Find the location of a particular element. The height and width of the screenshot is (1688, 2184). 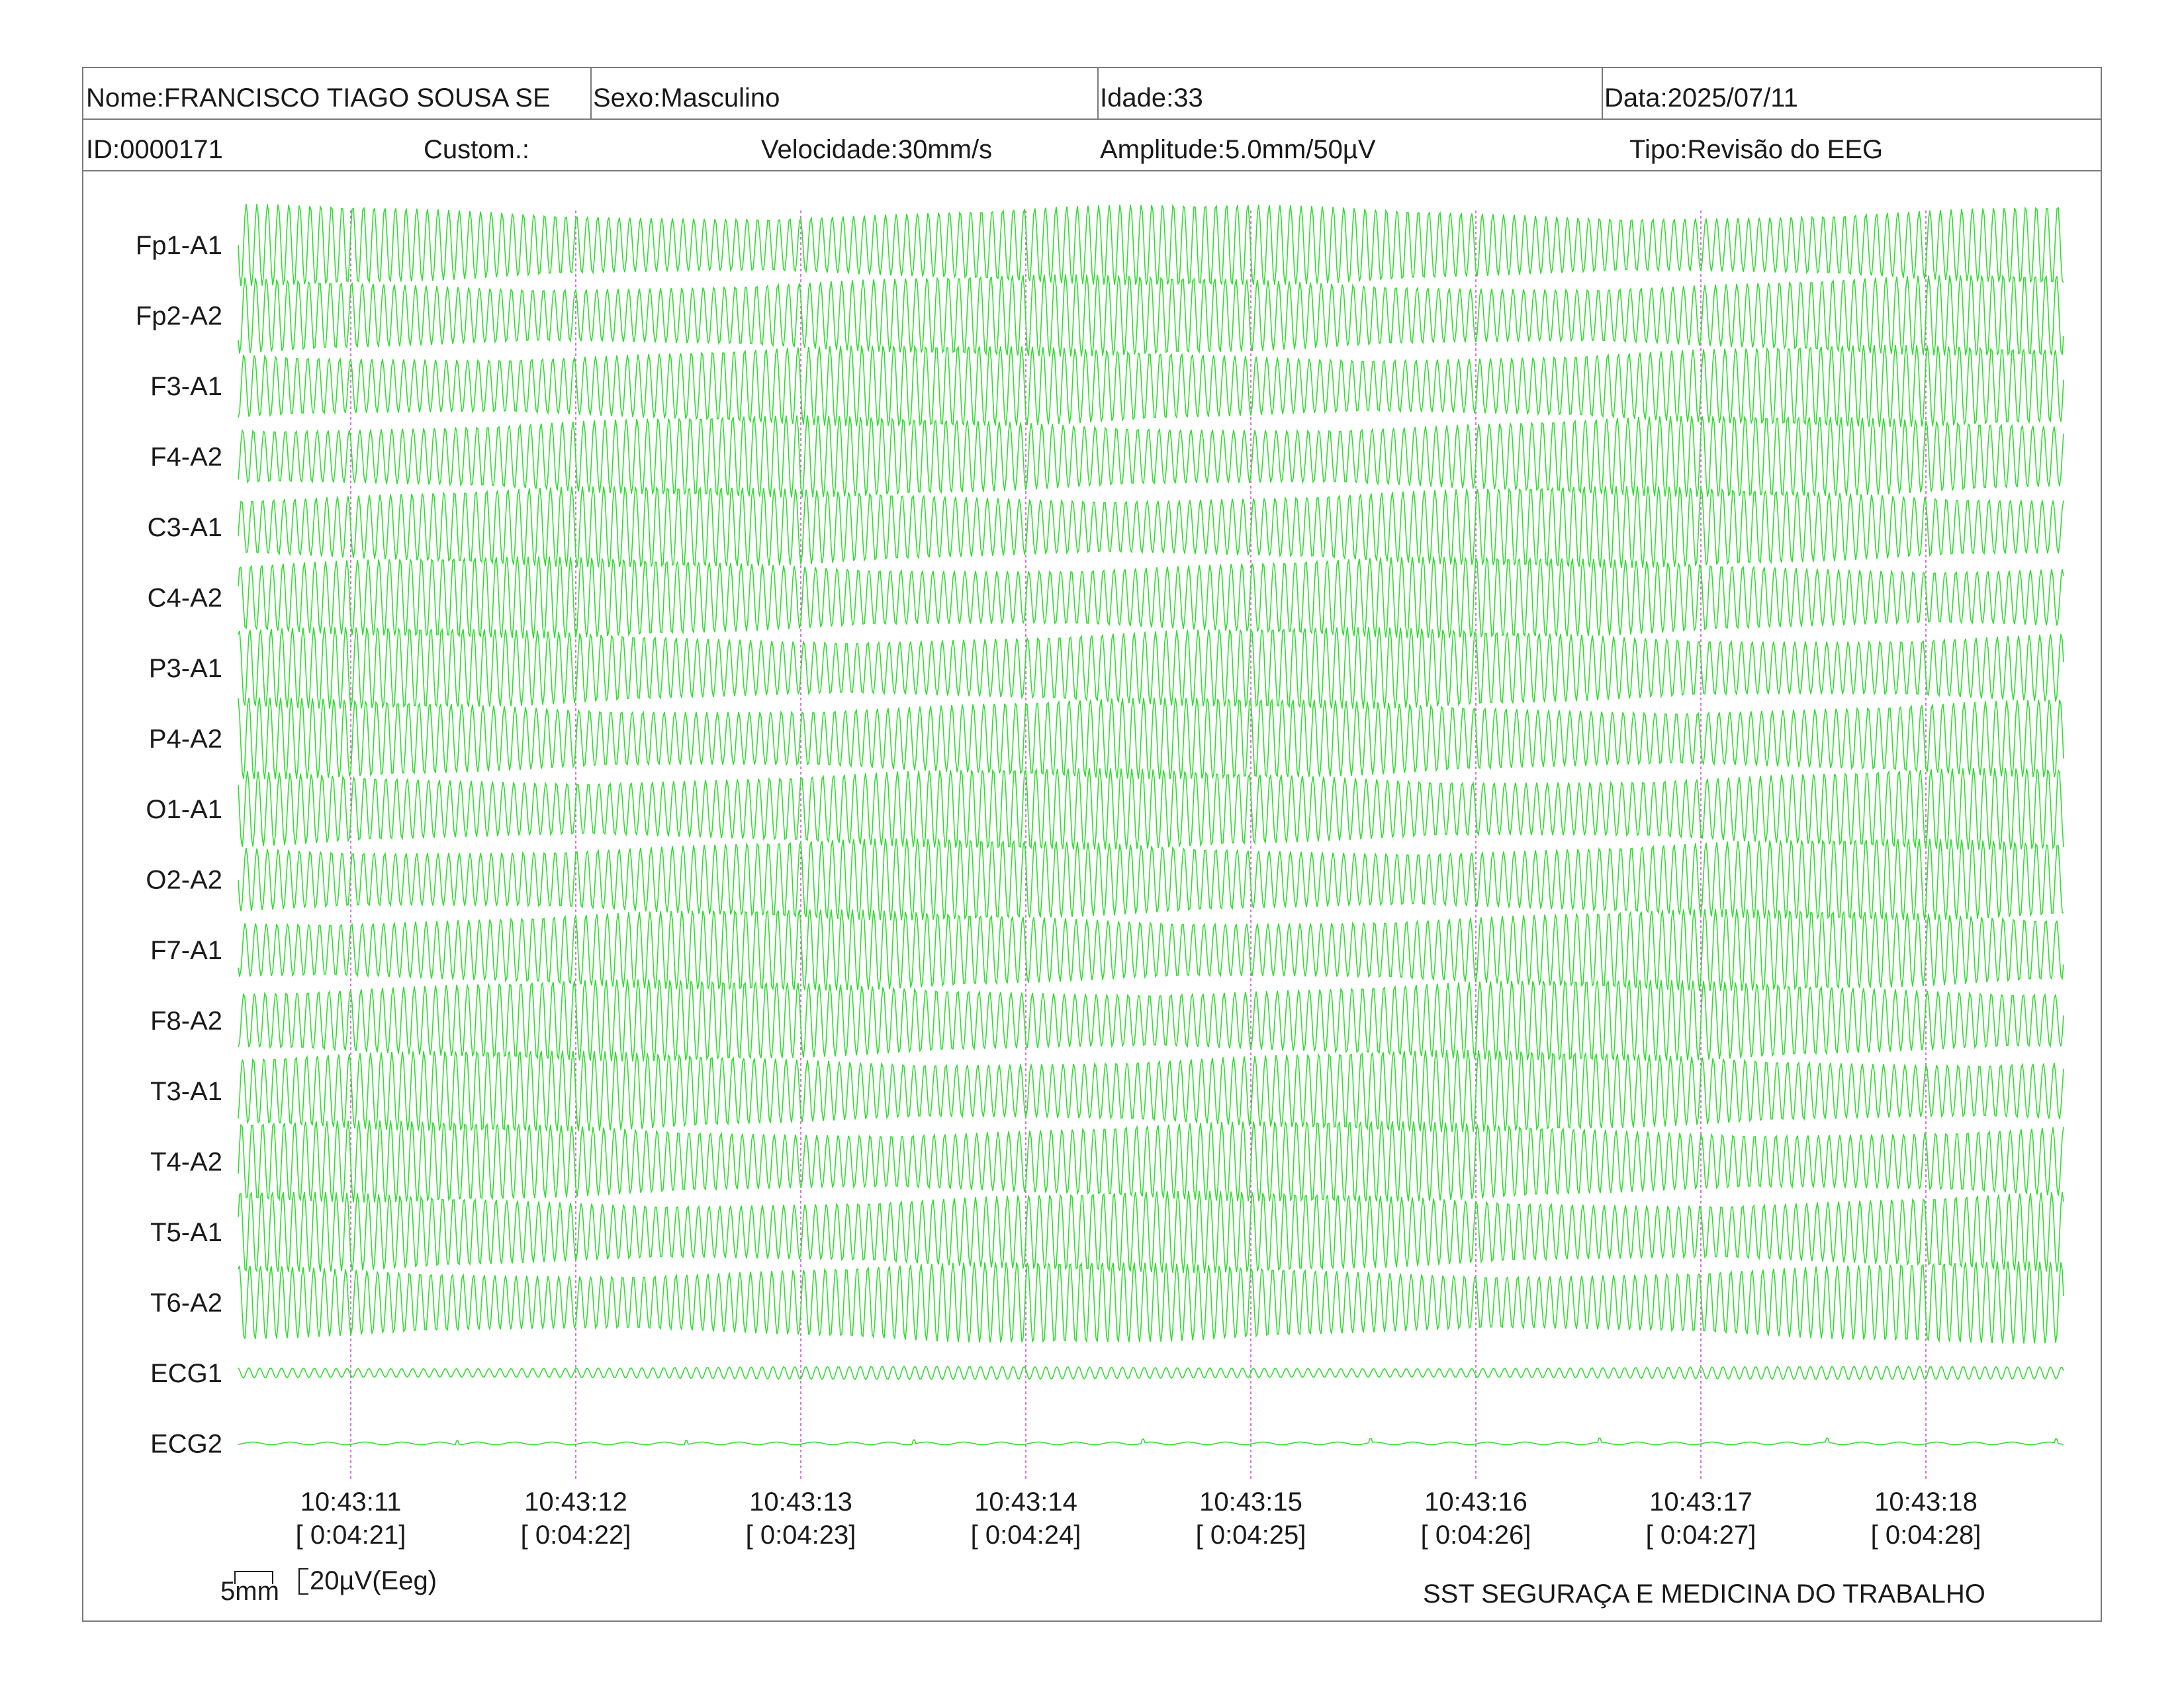

channel-label: T6-A2 is located at coordinates (186, 1303).